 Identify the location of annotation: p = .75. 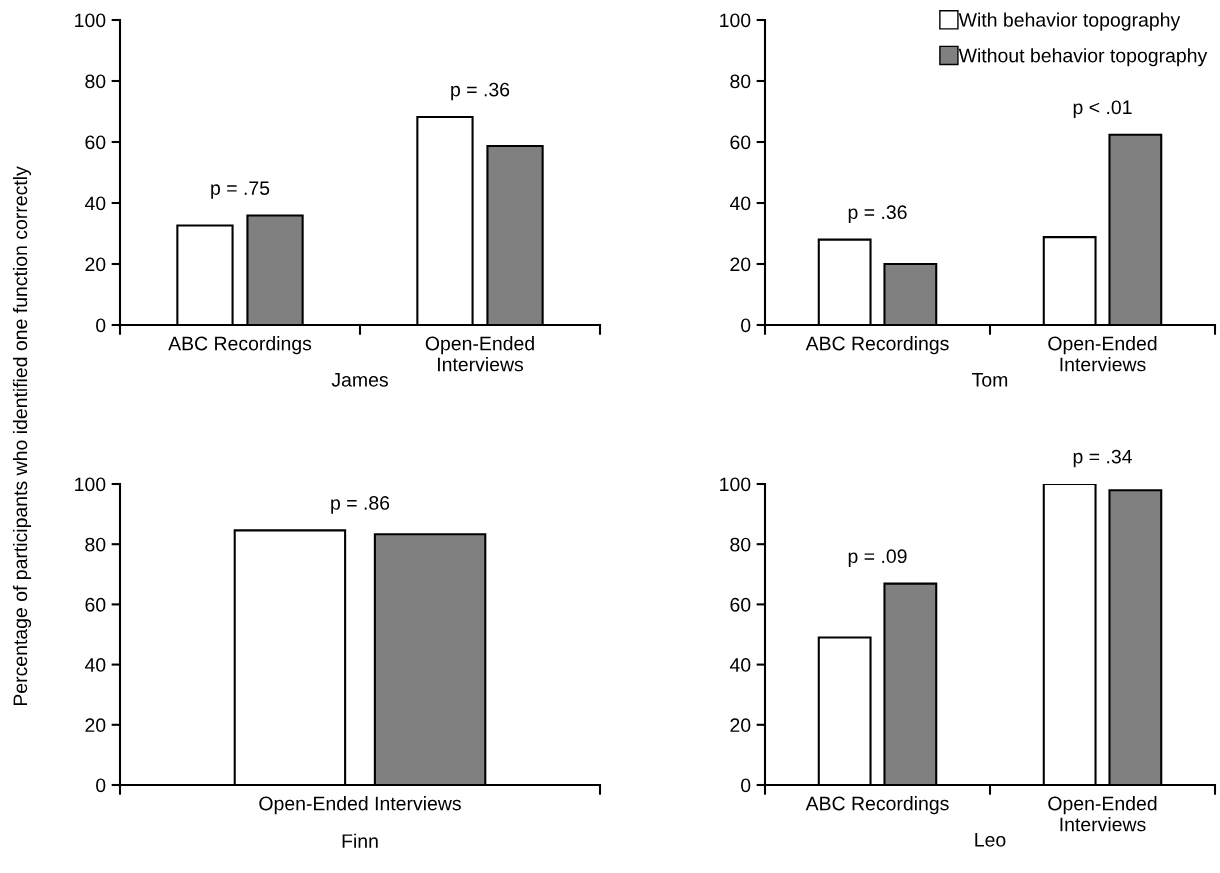
(240, 190).